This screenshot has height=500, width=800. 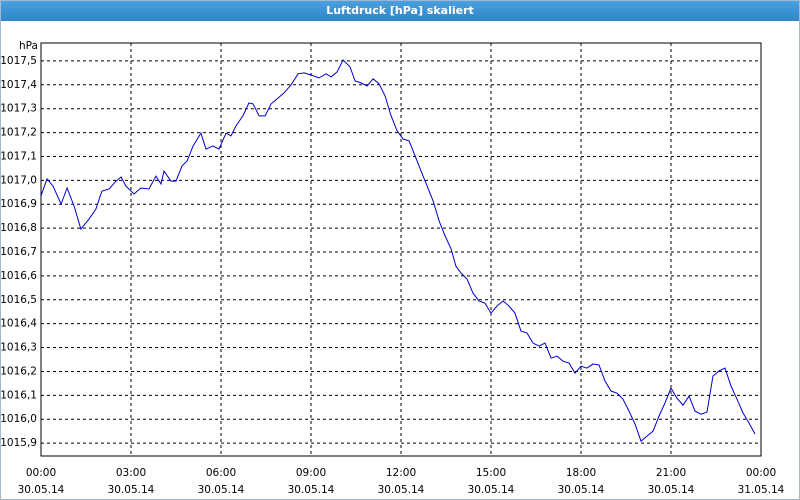 What do you see at coordinates (19, 228) in the screenshot?
I see `y-tick-label: 1016,8` at bounding box center [19, 228].